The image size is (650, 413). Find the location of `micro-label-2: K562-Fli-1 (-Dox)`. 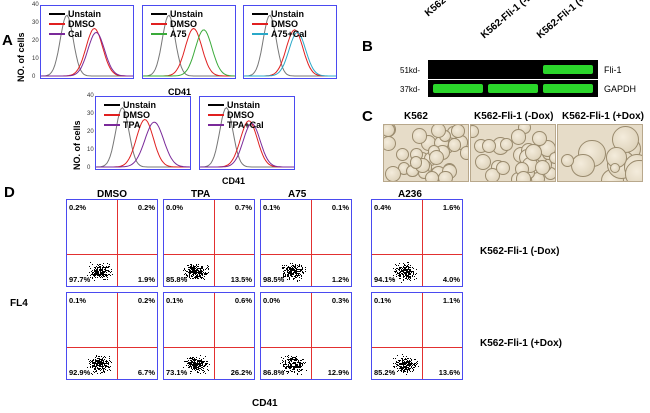

micro-label-2: K562-Fli-1 (-Dox) is located at coordinates (514, 116).